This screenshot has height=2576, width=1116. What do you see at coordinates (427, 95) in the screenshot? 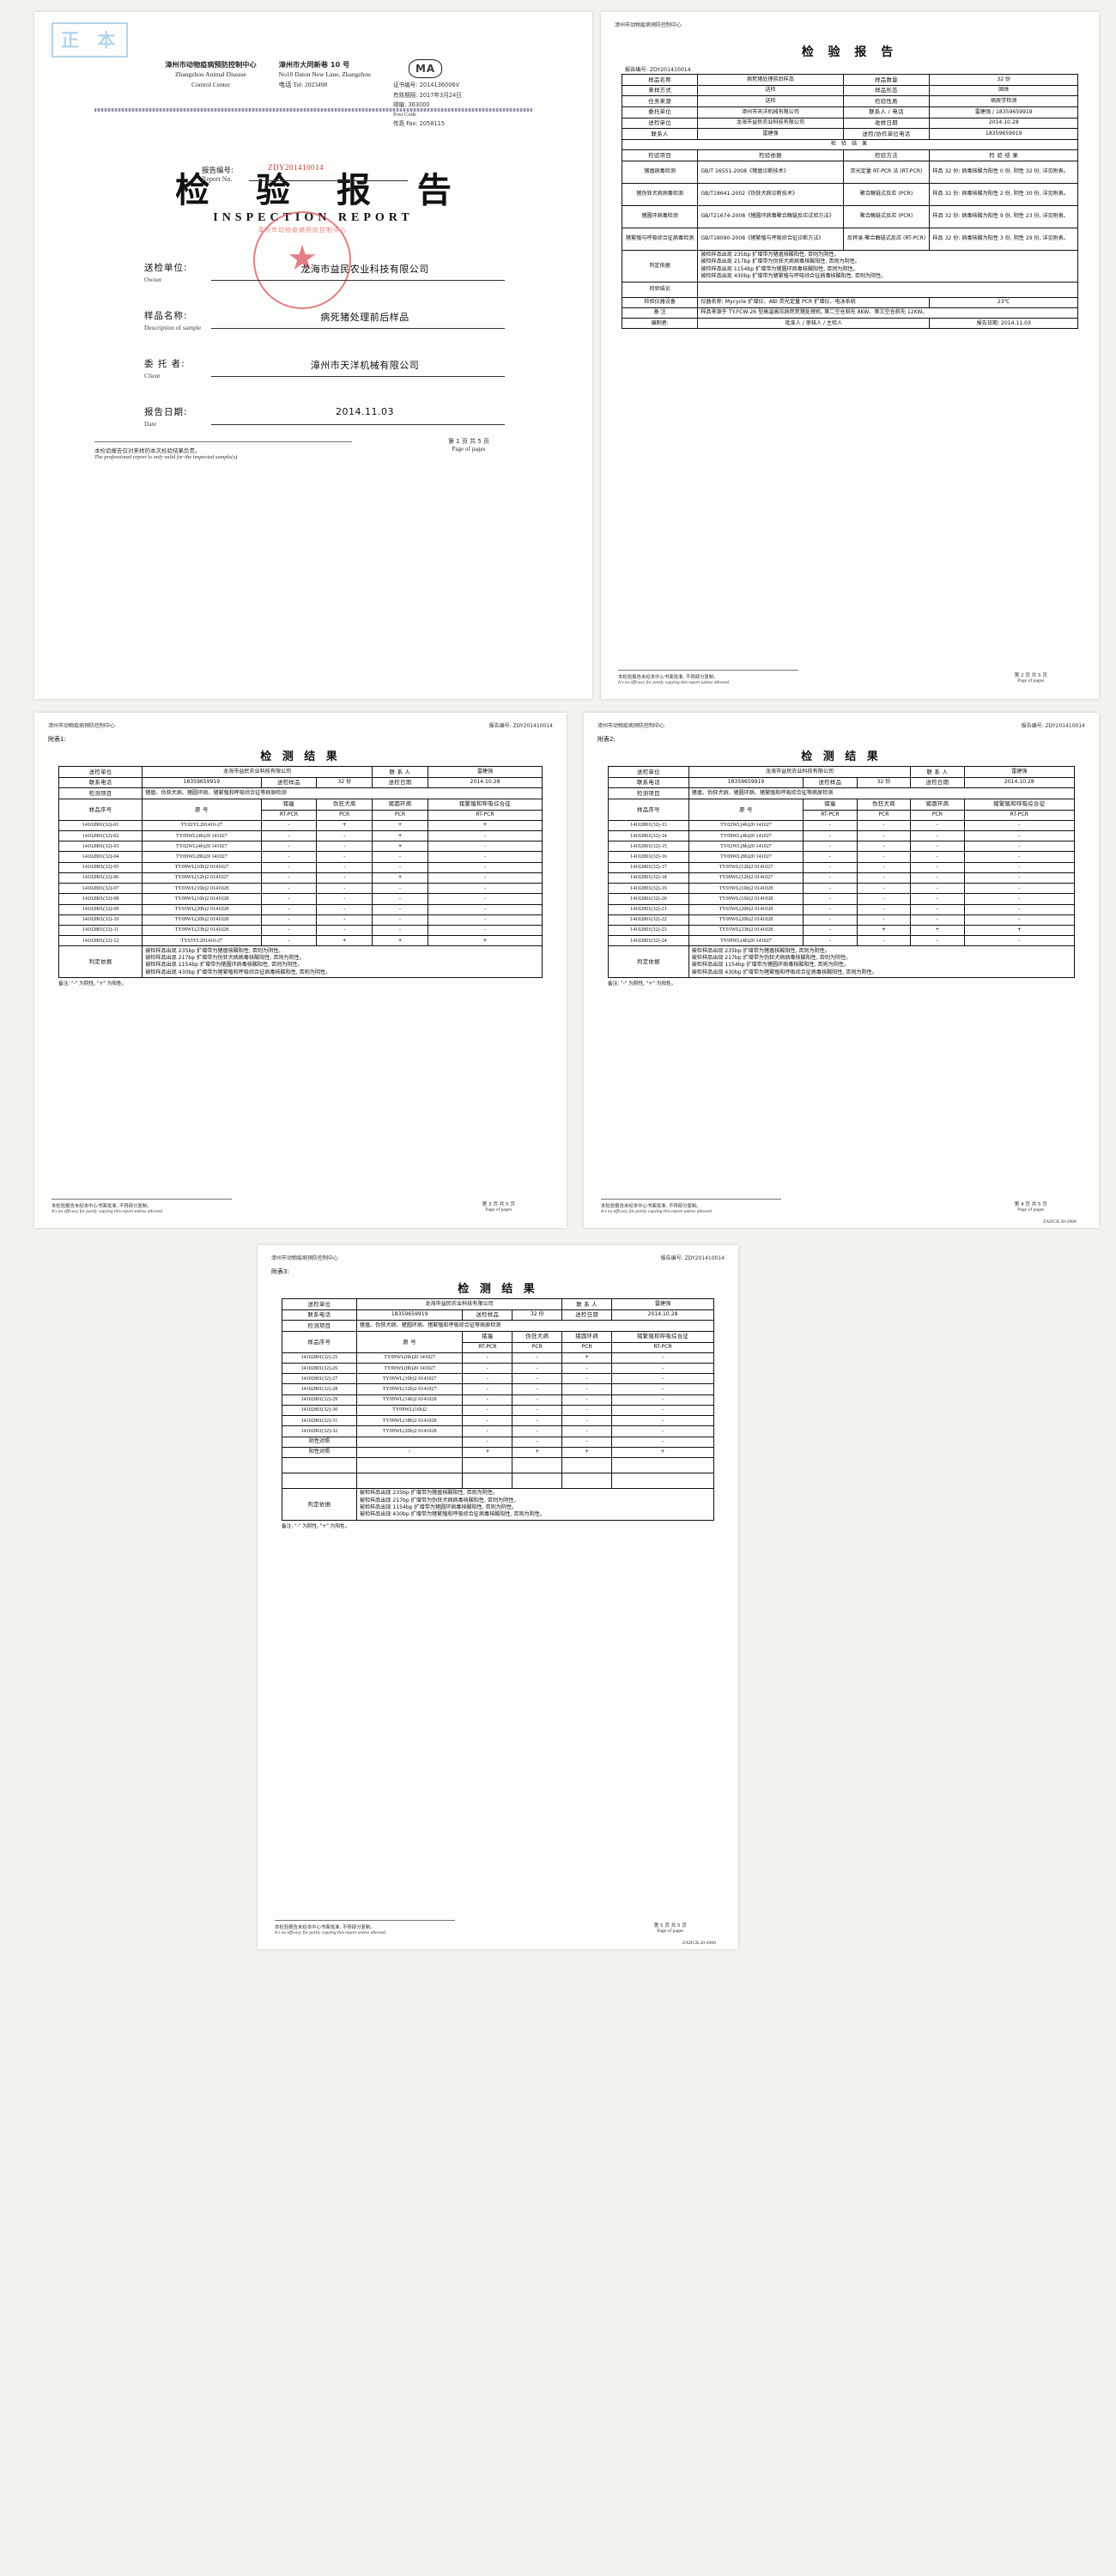
I see `certificate-validity: 有效期限: 2017年3月24日` at bounding box center [427, 95].